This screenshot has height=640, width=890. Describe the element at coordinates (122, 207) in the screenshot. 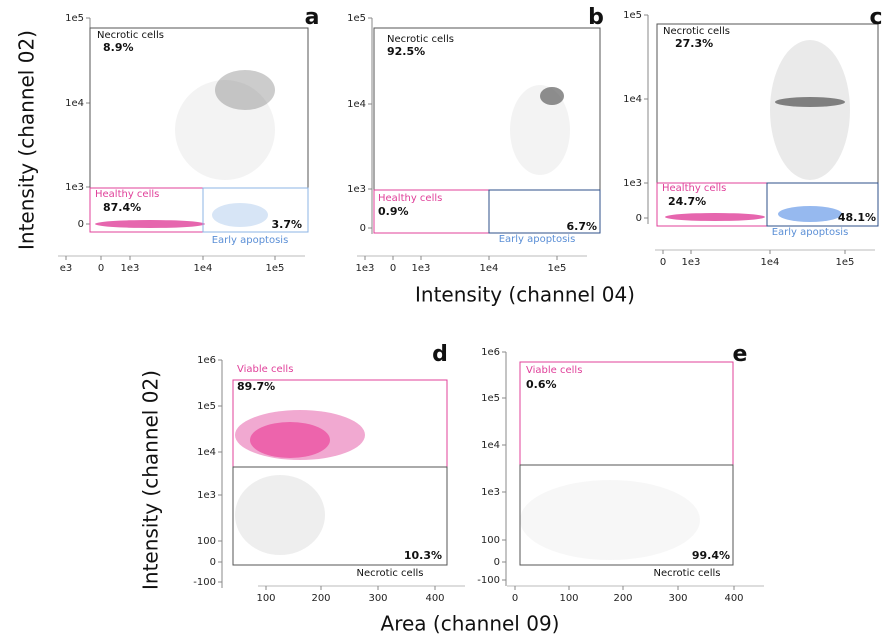

I see `gate-percent: 87.4%` at that location.